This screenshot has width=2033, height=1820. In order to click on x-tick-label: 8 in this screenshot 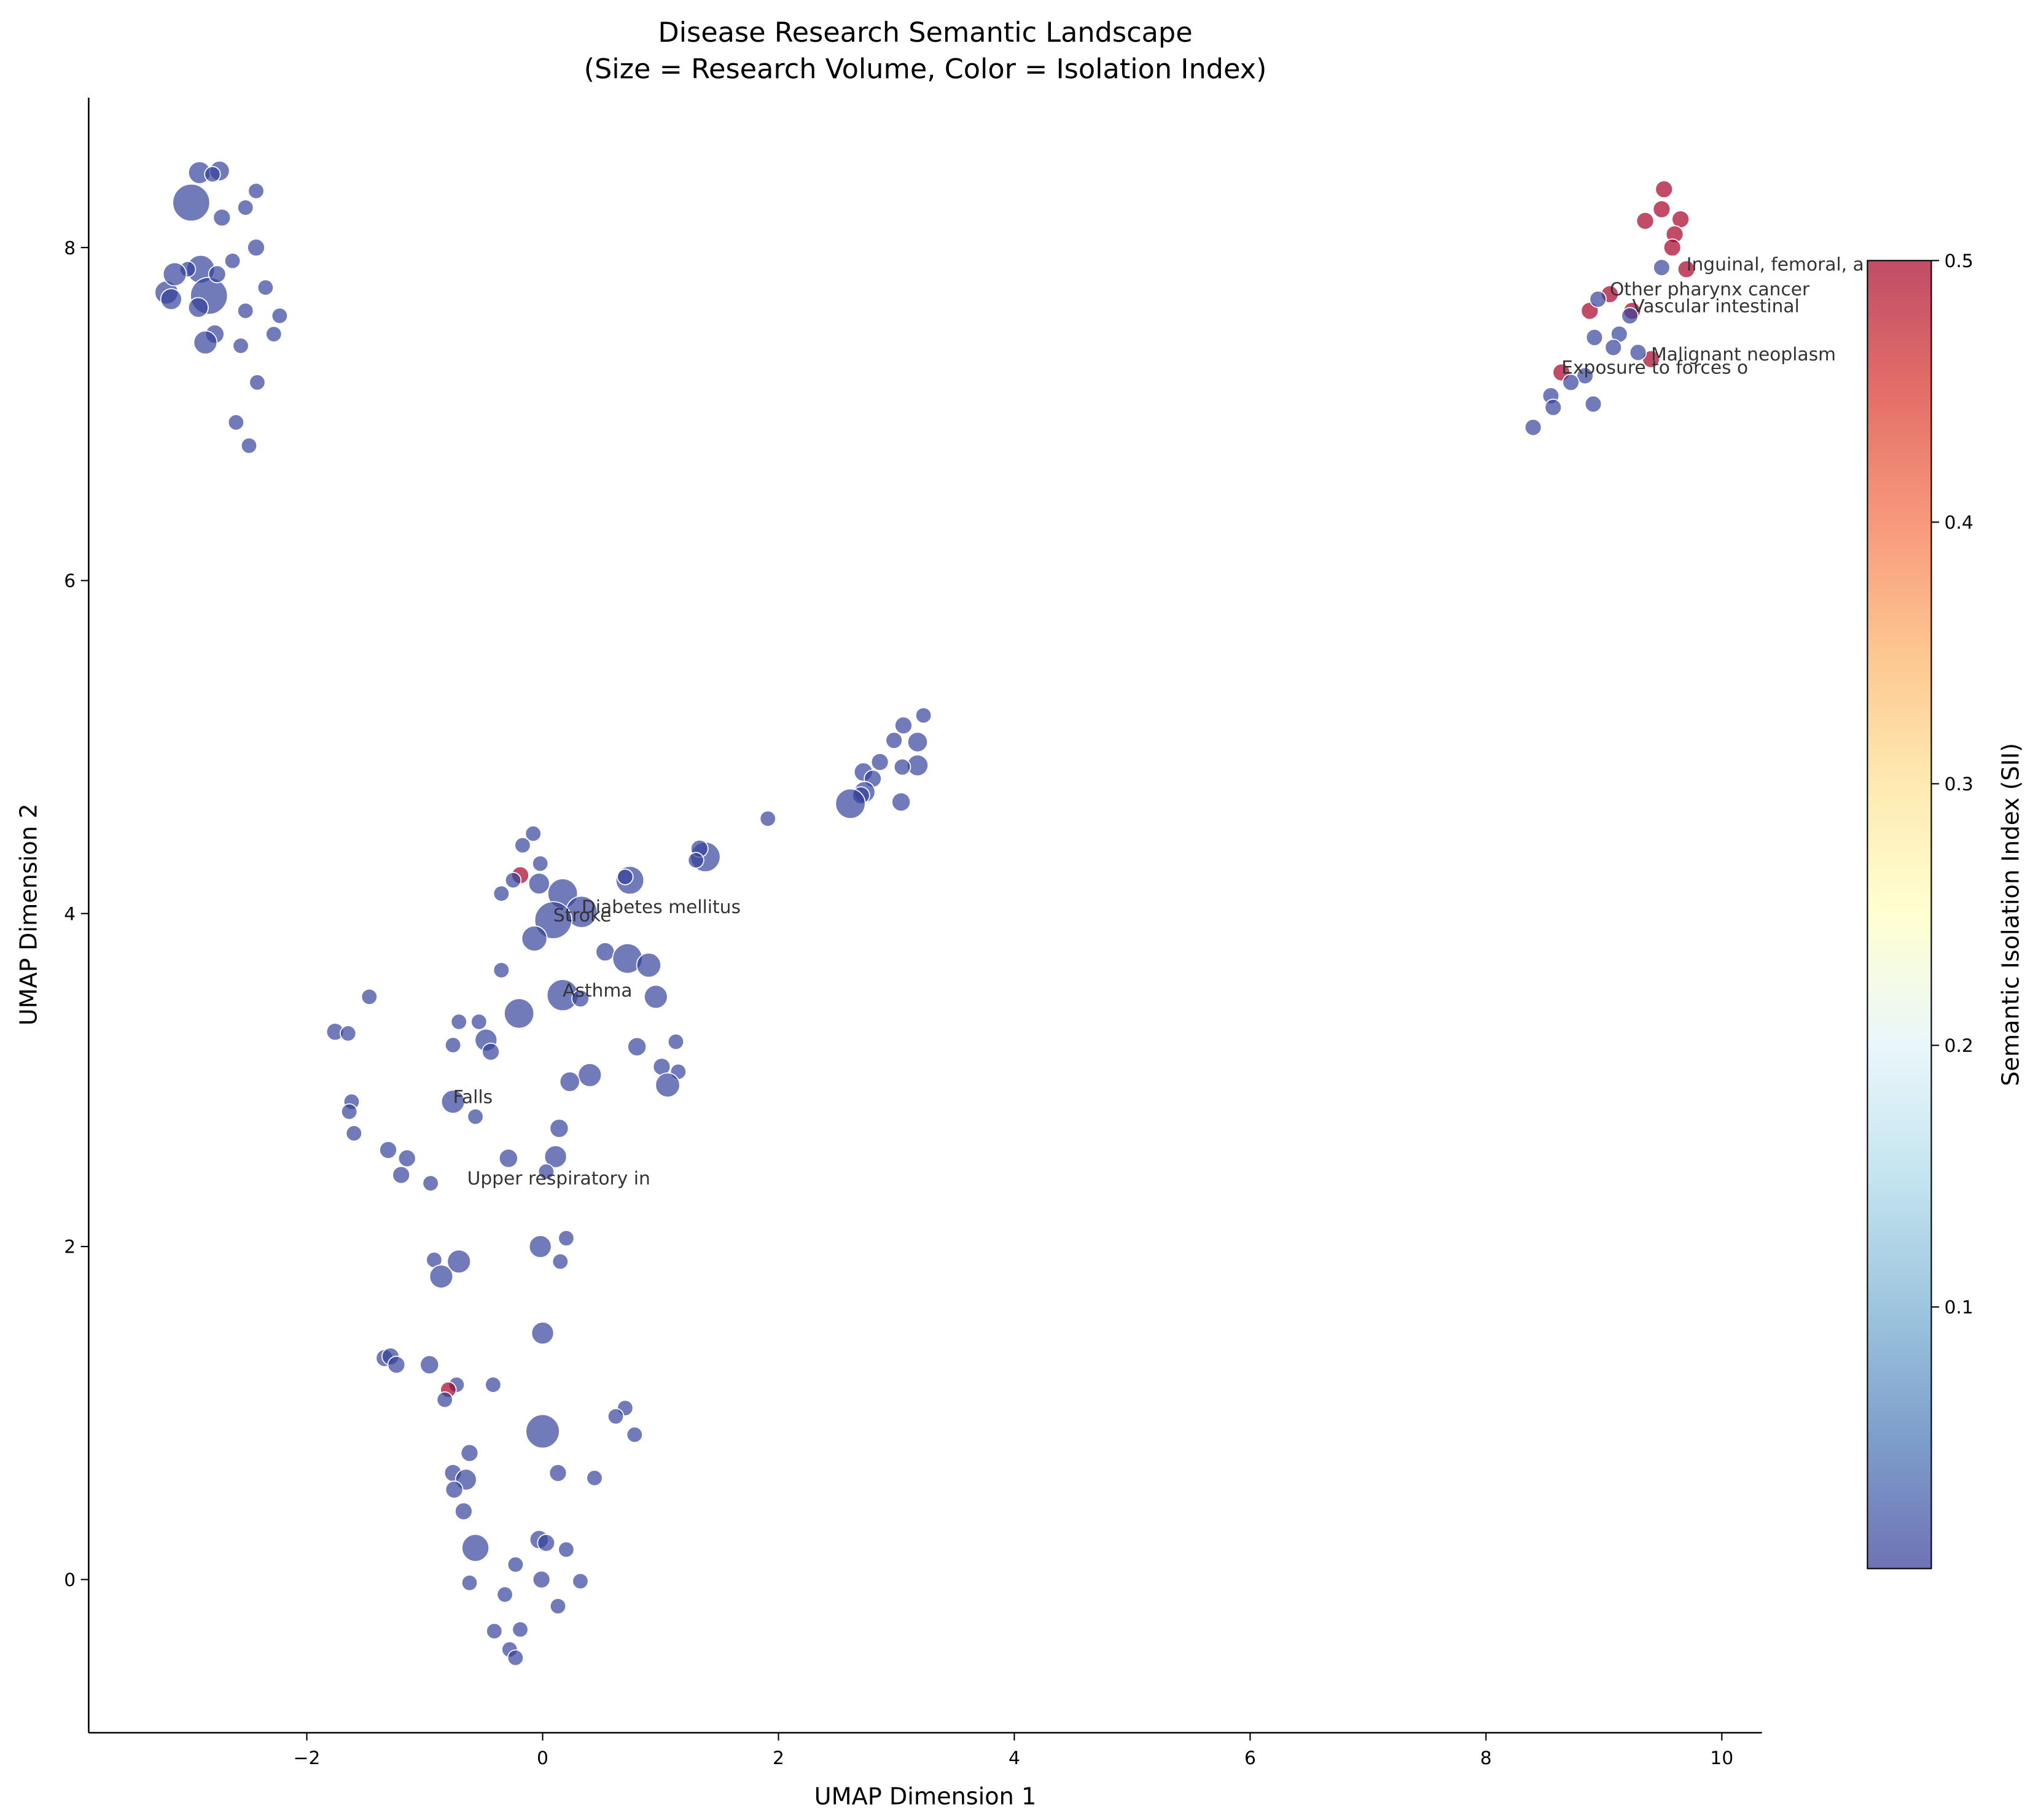, I will do `click(1486, 1758)`.